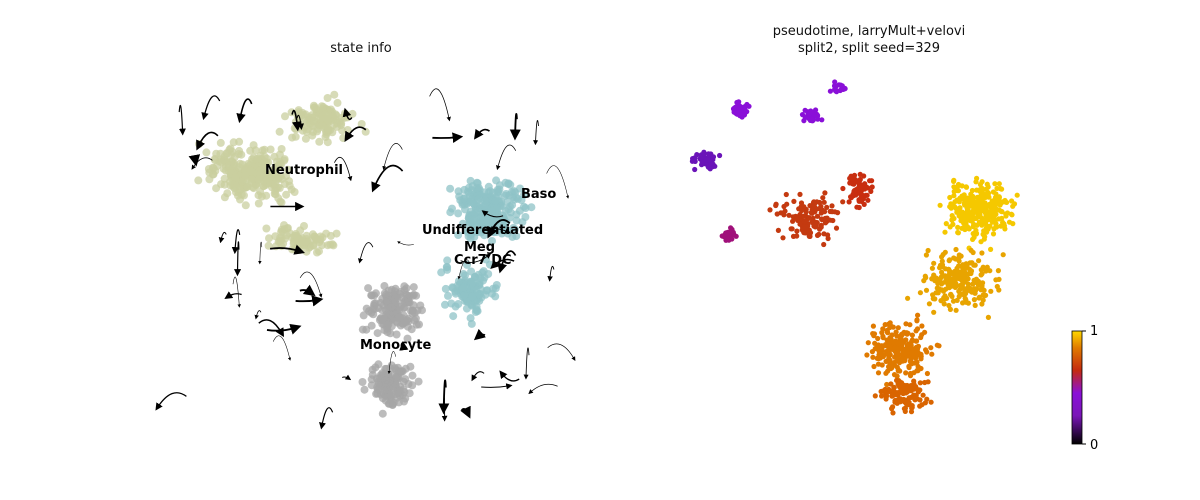 This screenshot has height=500, width=1200. What do you see at coordinates (360, 48) in the screenshot?
I see `left-panel-title: state info` at bounding box center [360, 48].